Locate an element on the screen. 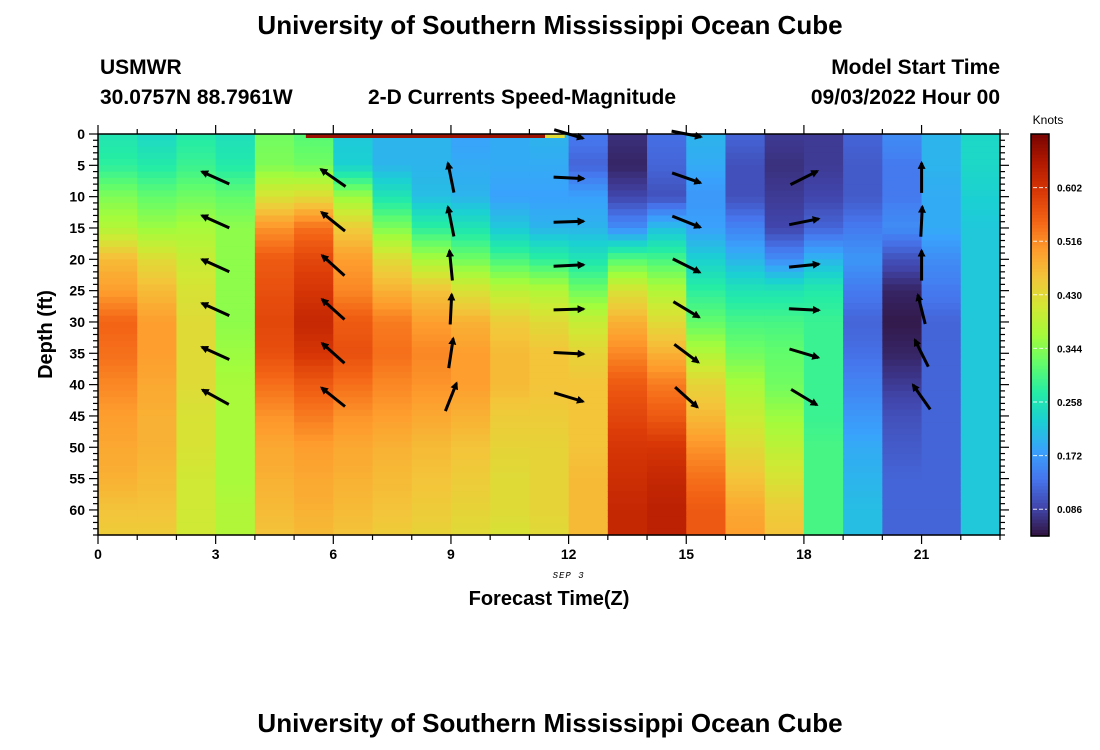 This screenshot has width=1100, height=750. station-location: 30.0757N 88.7961W is located at coordinates (196, 97).